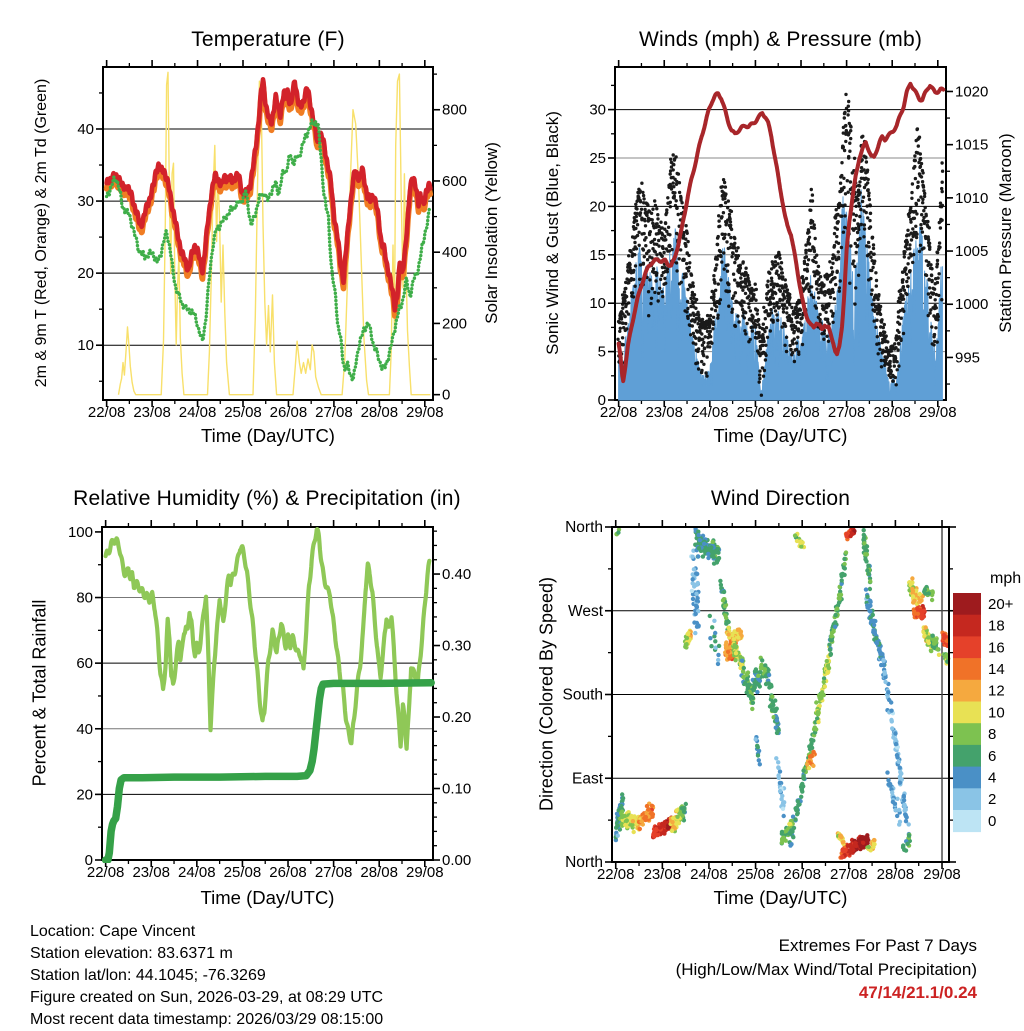  I want to click on svg-text: 0.10, so click(456, 789).